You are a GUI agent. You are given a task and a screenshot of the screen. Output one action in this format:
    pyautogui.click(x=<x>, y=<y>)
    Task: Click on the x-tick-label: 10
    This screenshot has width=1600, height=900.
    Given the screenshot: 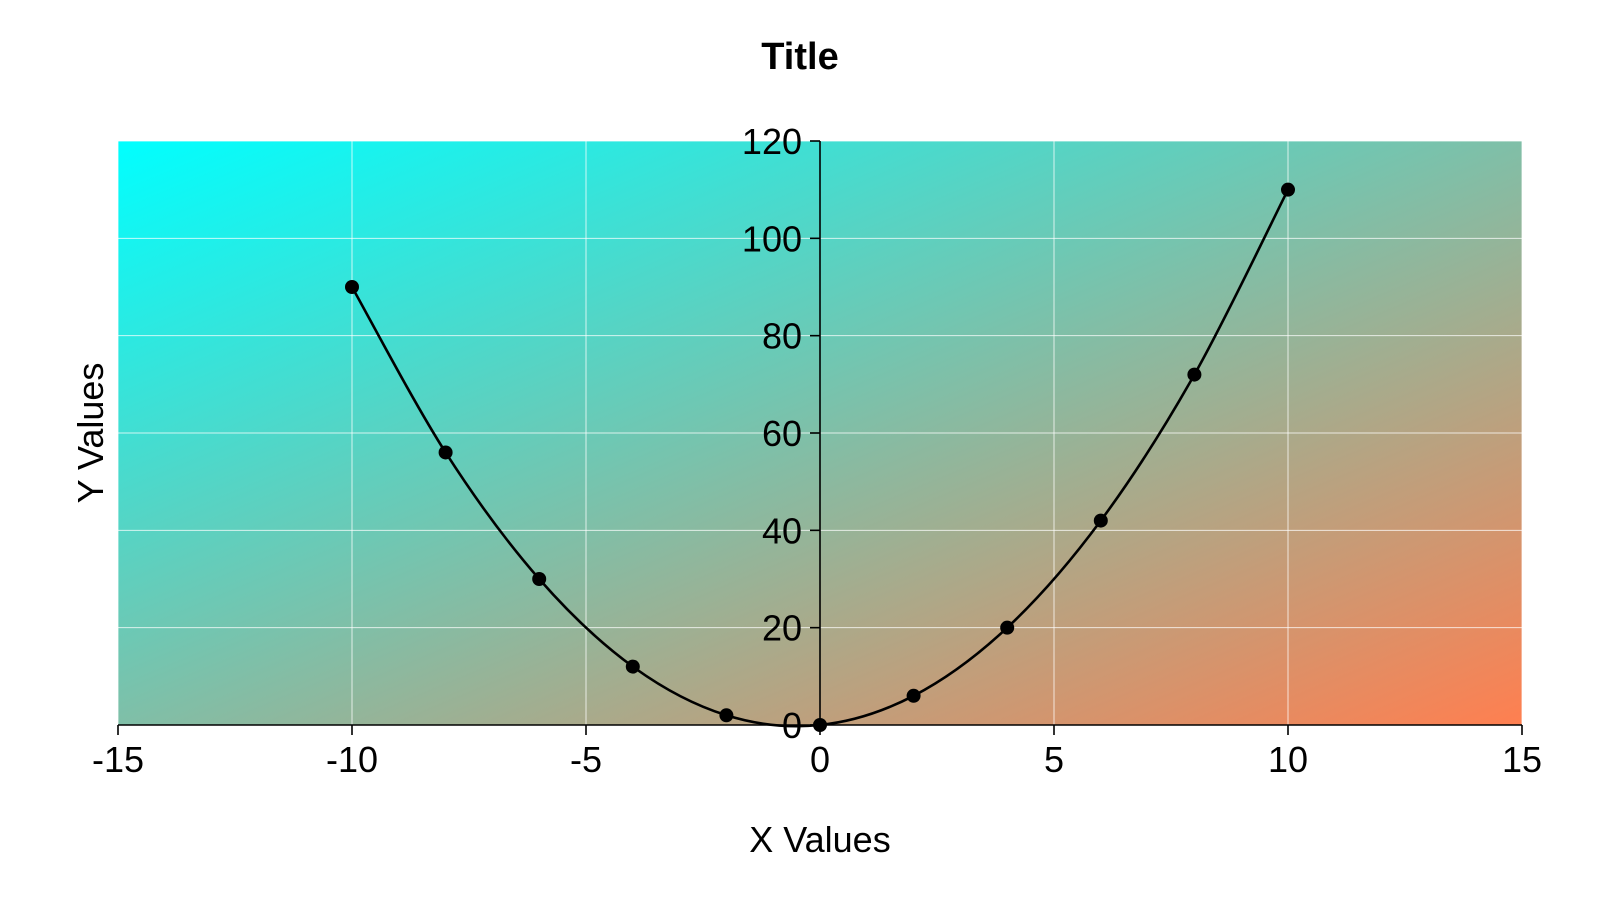 What is the action you would take?
    pyautogui.click(x=1288, y=759)
    